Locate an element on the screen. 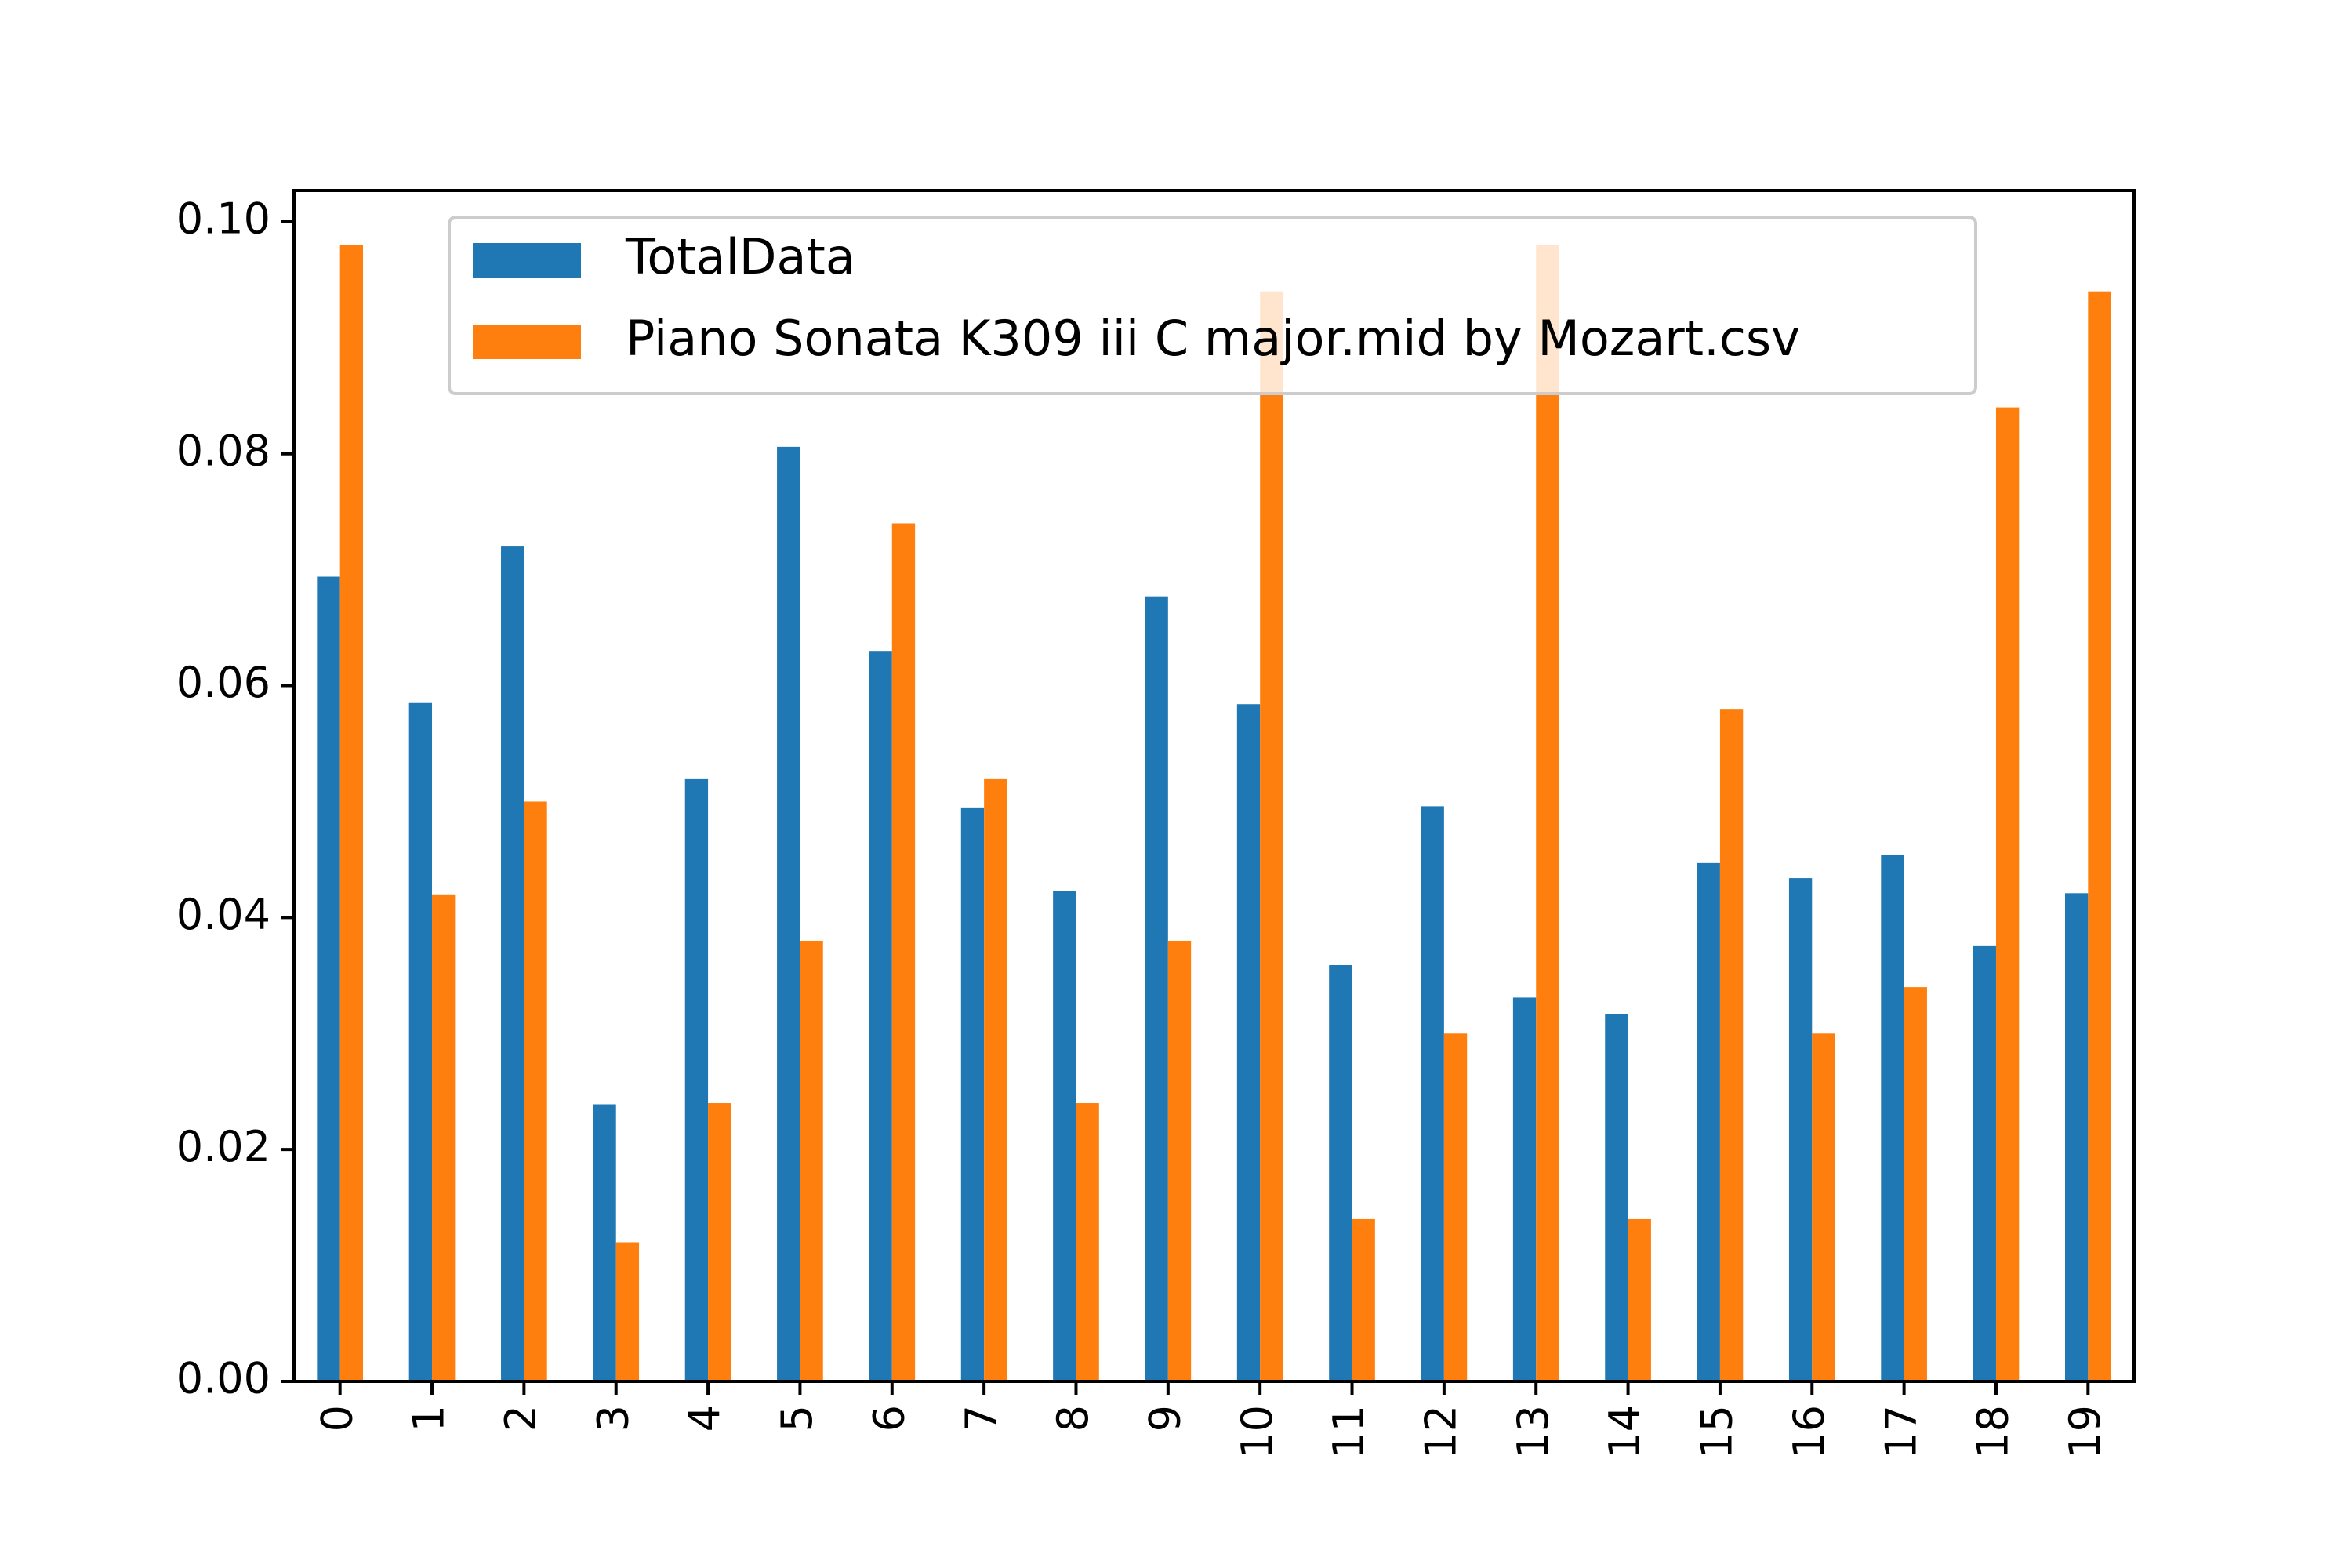 The width and height of the screenshot is (2352, 1568). x-tick-label: 10 is located at coordinates (1257, 1432).